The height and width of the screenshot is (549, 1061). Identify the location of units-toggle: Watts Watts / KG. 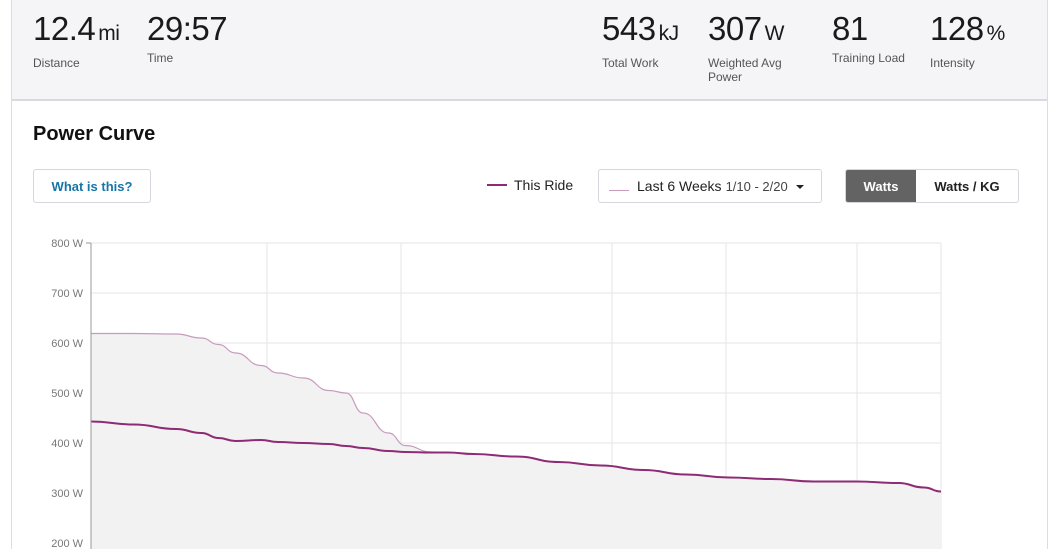
(932, 186).